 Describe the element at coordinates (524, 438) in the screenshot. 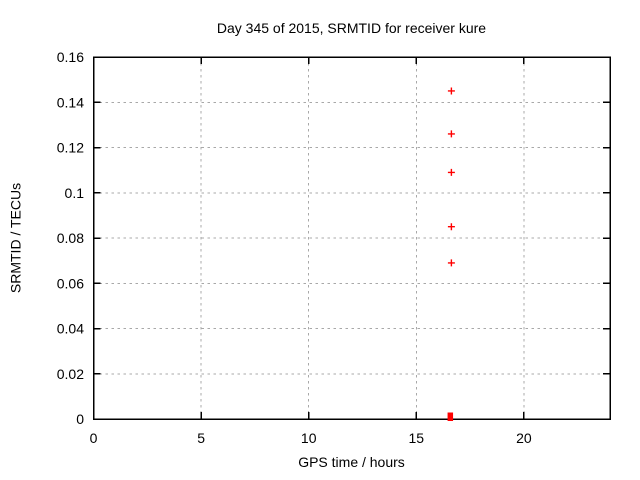

I see `x-tick-label: 20` at that location.